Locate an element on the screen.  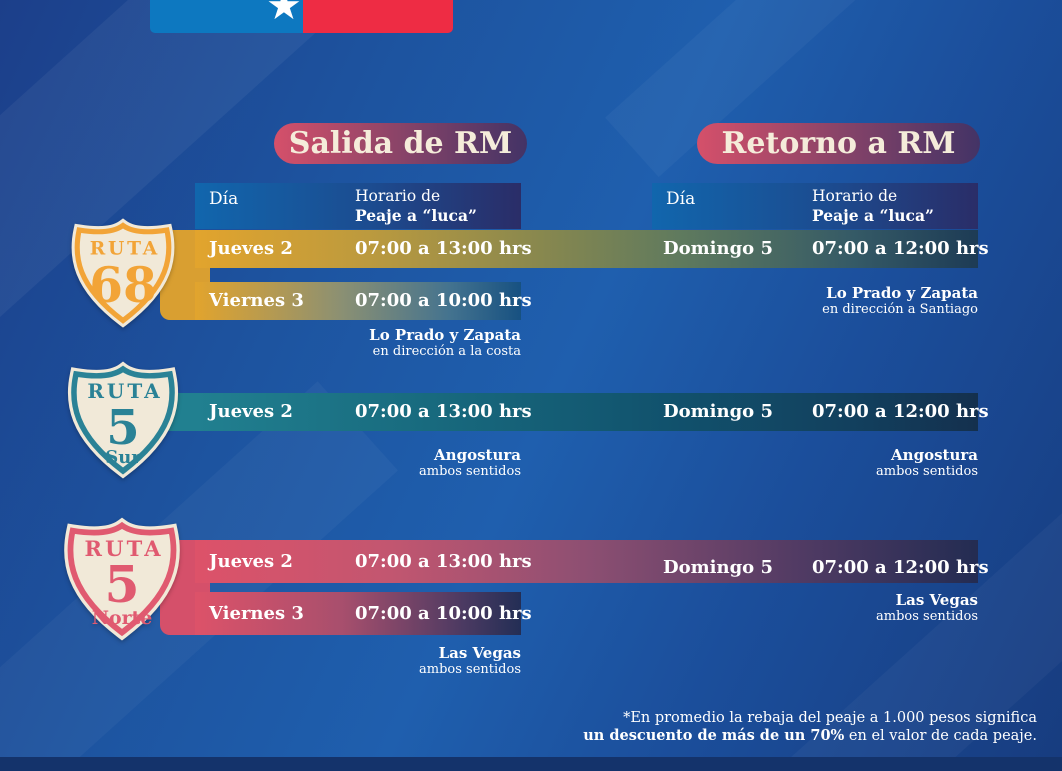
ruta5norte-salida-time2: 07:00 a 10:00 hrs is located at coordinates (443, 613).